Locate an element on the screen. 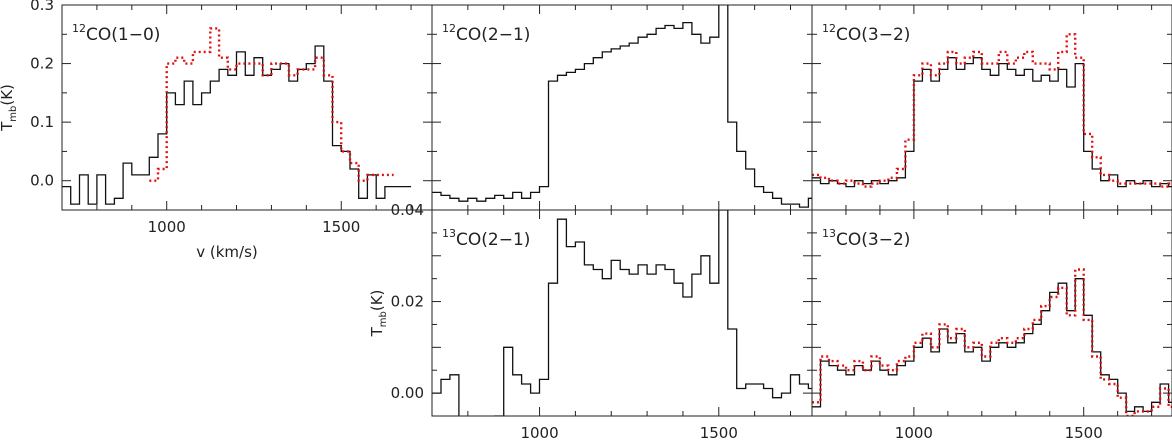 The width and height of the screenshot is (1172, 445). y-tick-label: 0.1 is located at coordinates (42, 122).